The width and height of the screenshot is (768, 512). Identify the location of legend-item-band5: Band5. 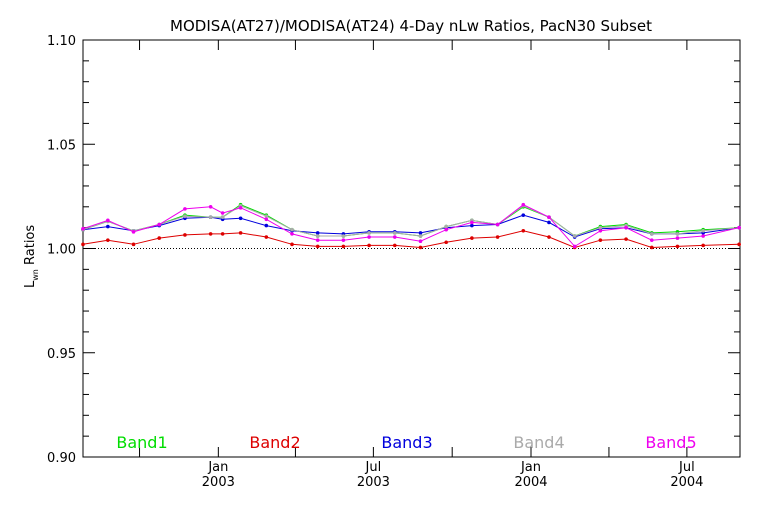
(670, 442).